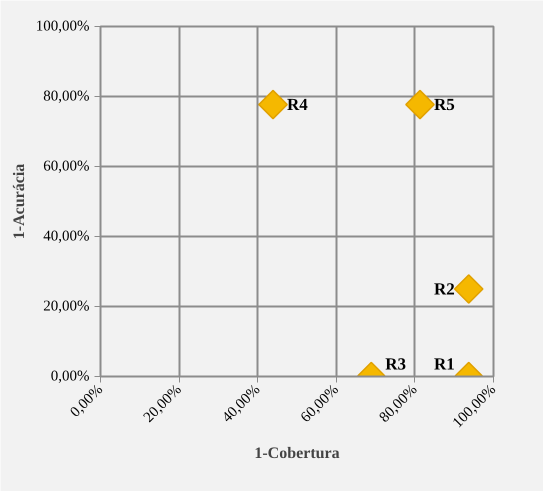 The height and width of the screenshot is (491, 543). Describe the element at coordinates (395, 364) in the screenshot. I see `annotation: R3` at that location.